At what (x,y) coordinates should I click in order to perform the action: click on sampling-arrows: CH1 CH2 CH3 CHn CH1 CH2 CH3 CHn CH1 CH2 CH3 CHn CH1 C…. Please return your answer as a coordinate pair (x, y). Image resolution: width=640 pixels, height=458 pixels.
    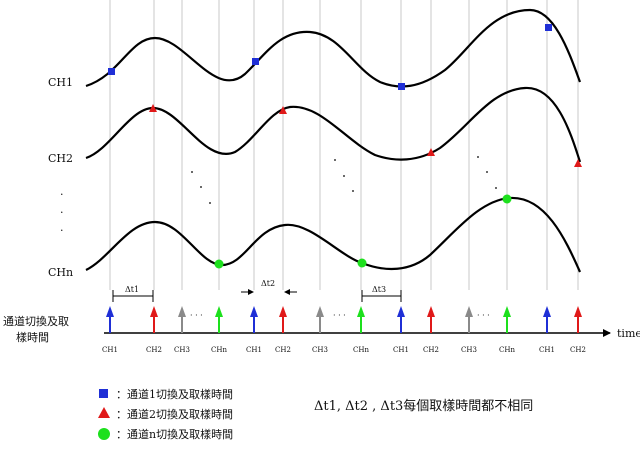
    Looking at the image, I should click on (344, 330).